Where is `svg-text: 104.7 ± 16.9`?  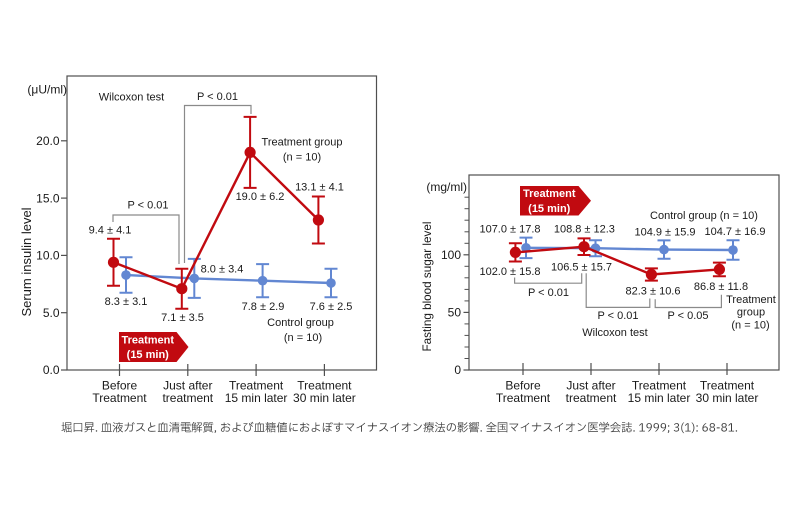
svg-text: 104.7 ± 16.9 is located at coordinates (734, 232).